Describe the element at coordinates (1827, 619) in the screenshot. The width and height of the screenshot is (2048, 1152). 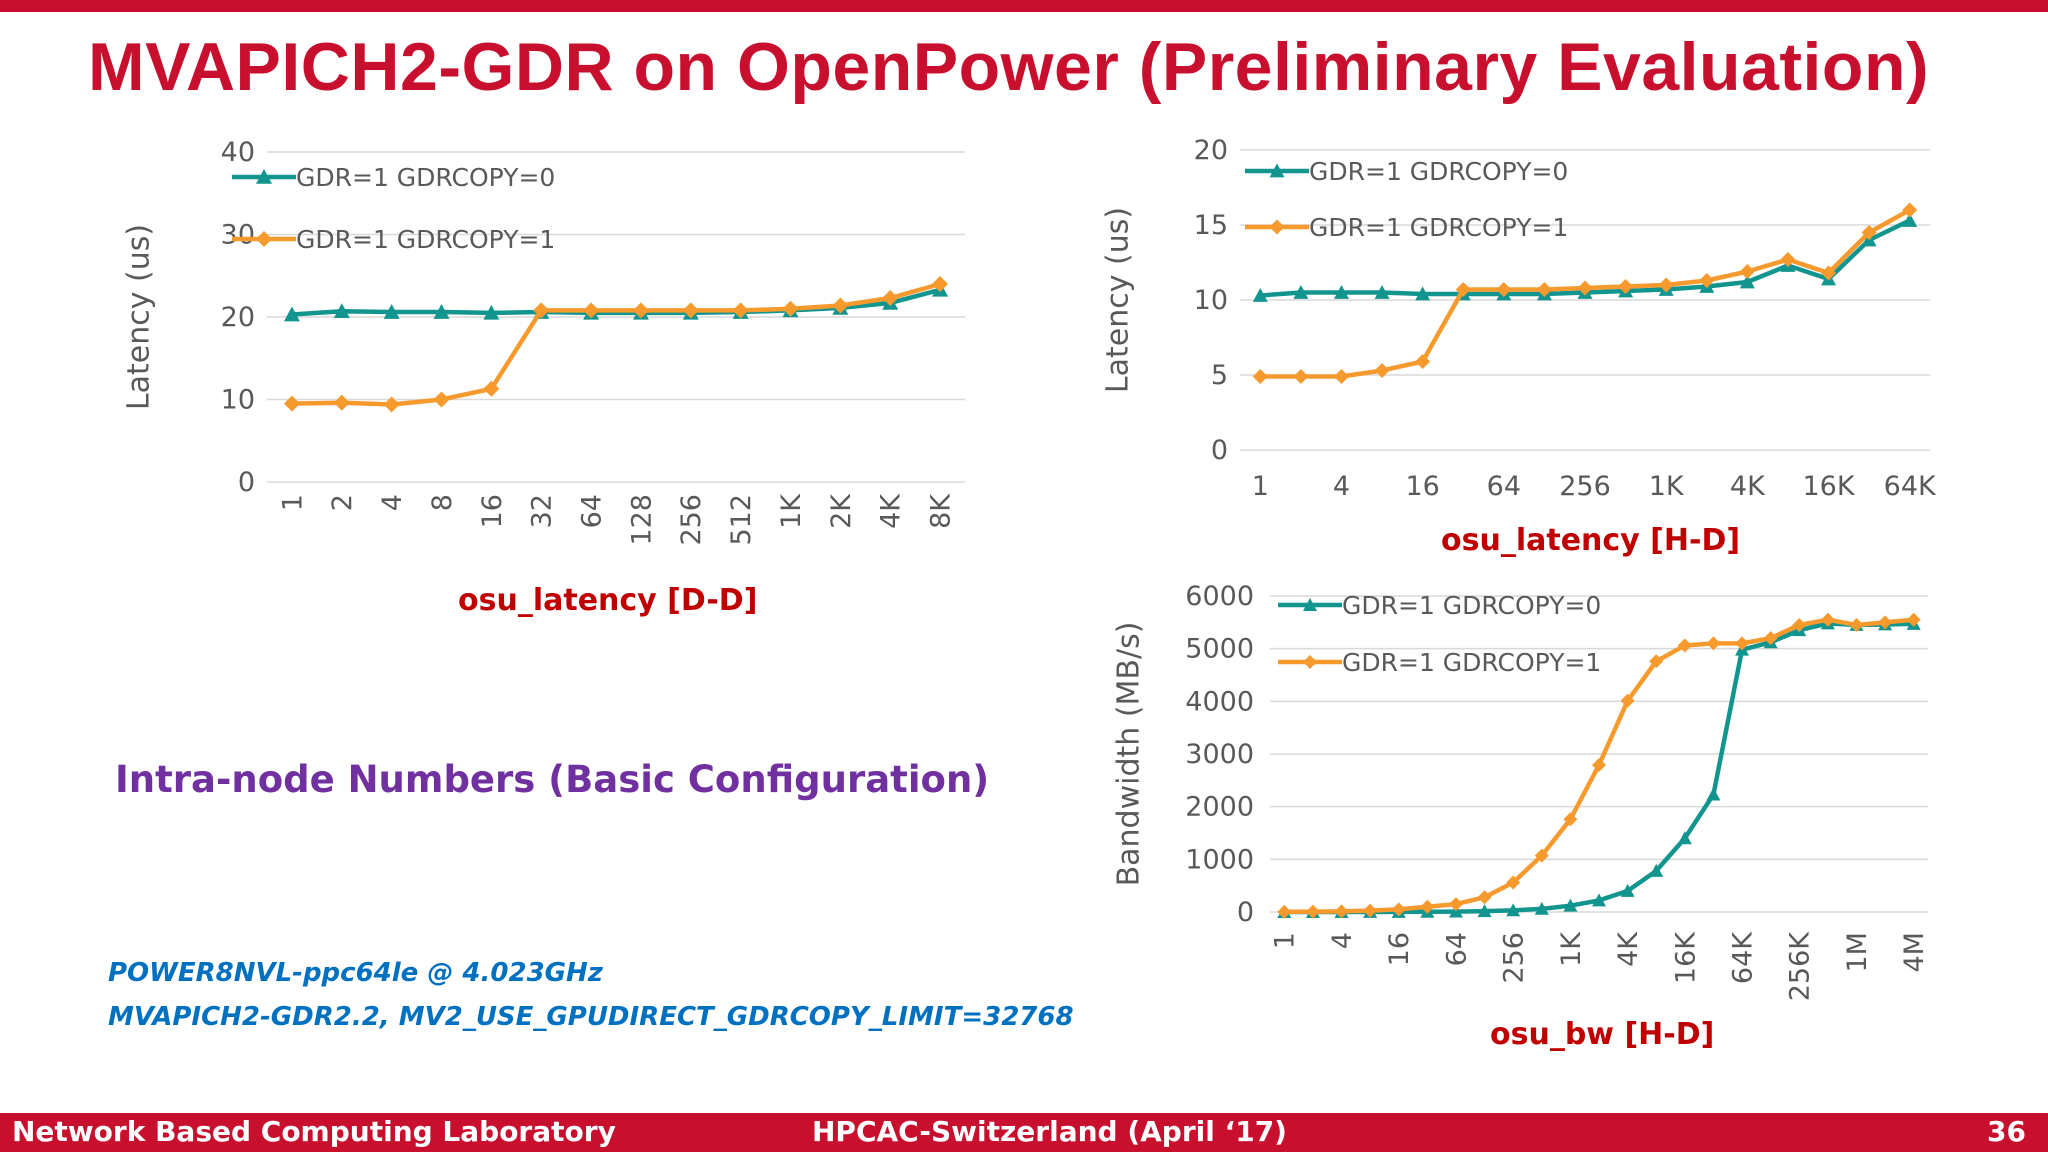
I see `data-point-gdr-1-gdrcopy-1-512k` at that location.